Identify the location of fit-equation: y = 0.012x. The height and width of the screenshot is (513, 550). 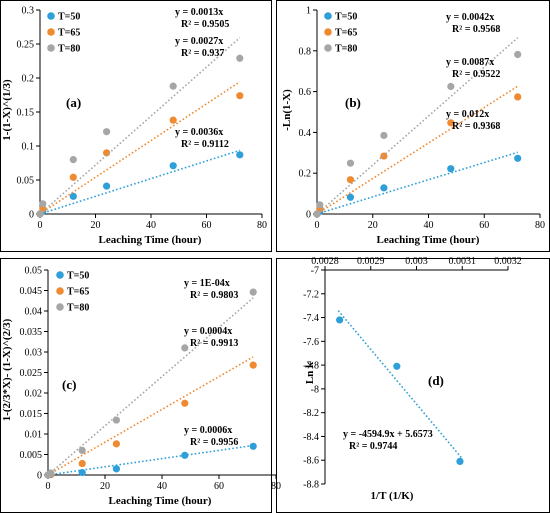
(467, 114).